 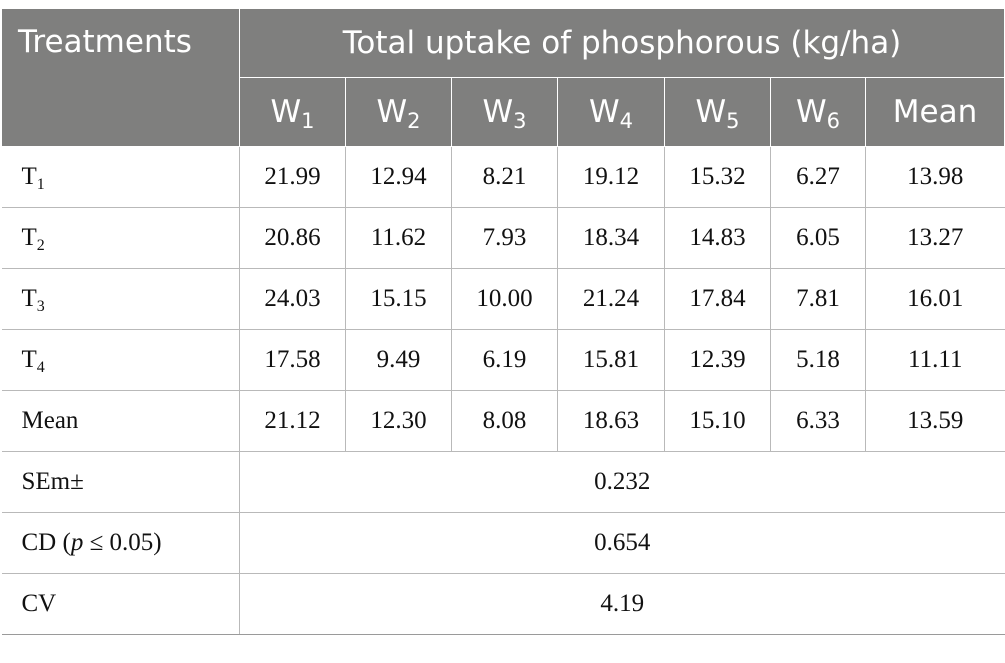 What do you see at coordinates (622, 543) in the screenshot?
I see `cd-value: 0.654` at bounding box center [622, 543].